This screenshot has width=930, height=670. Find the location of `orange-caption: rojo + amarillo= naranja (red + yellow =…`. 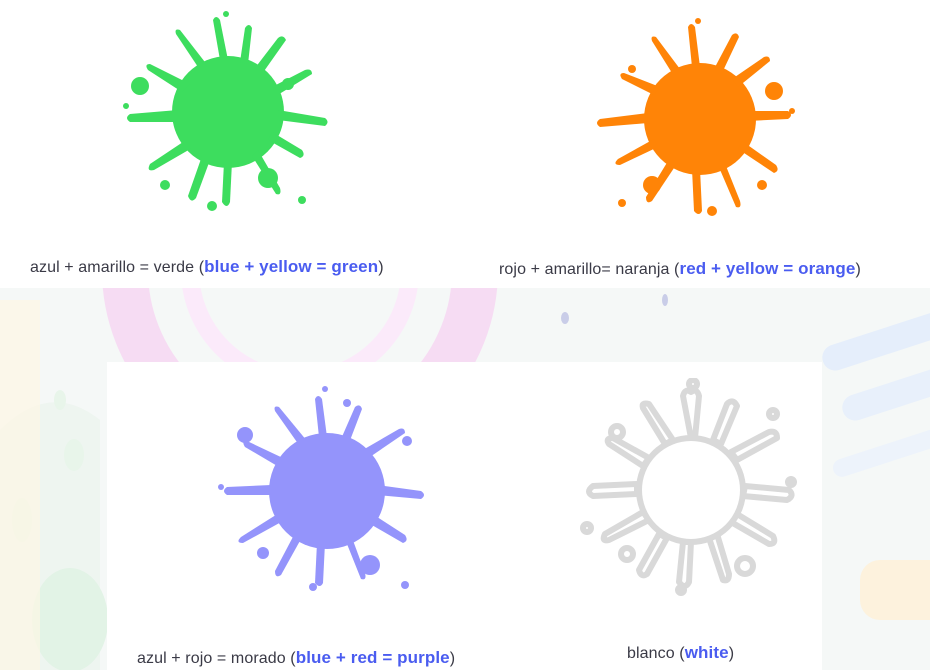

orange-caption: rojo + amarillo= naranja (red + yellow =… is located at coordinates (680, 268).